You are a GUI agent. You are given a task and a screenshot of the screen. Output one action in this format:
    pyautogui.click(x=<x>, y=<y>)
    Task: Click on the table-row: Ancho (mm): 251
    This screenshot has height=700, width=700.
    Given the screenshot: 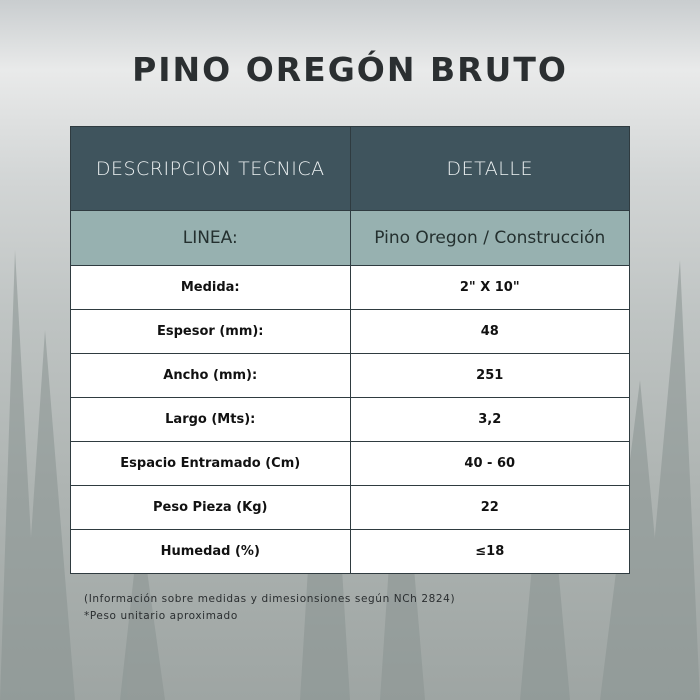 What is the action you would take?
    pyautogui.click(x=350, y=375)
    